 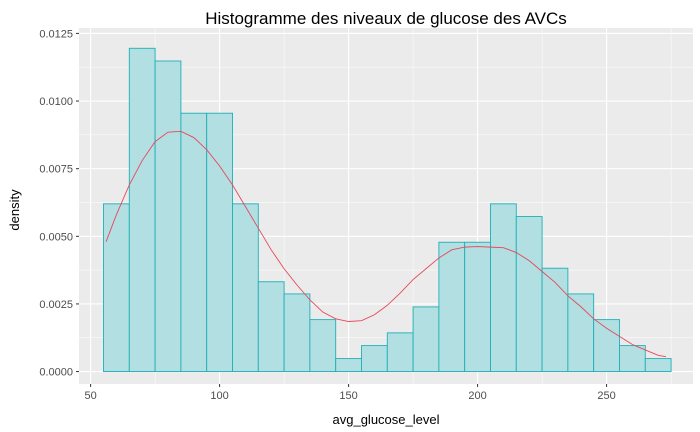 What do you see at coordinates (56, 170) in the screenshot?
I see `y-tick-label: 0.0075` at bounding box center [56, 170].